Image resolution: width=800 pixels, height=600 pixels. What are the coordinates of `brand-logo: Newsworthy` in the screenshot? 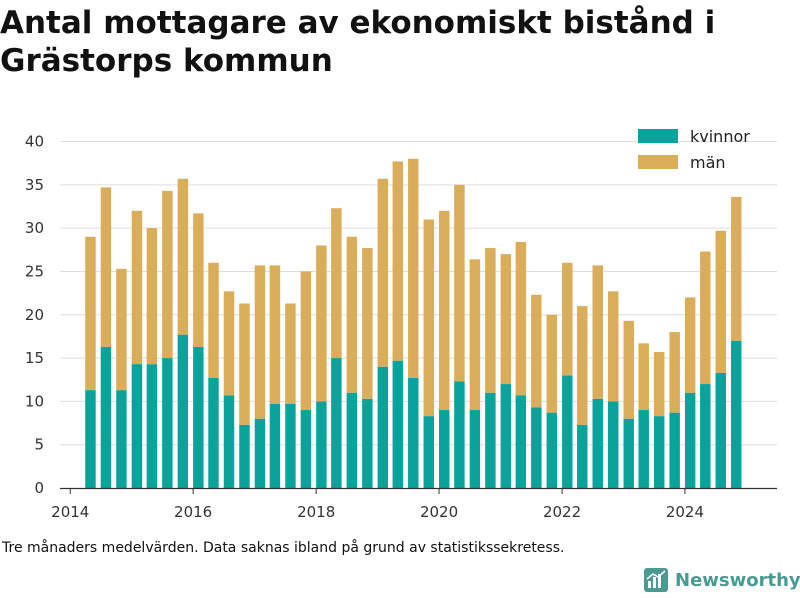 It's located at (722, 580).